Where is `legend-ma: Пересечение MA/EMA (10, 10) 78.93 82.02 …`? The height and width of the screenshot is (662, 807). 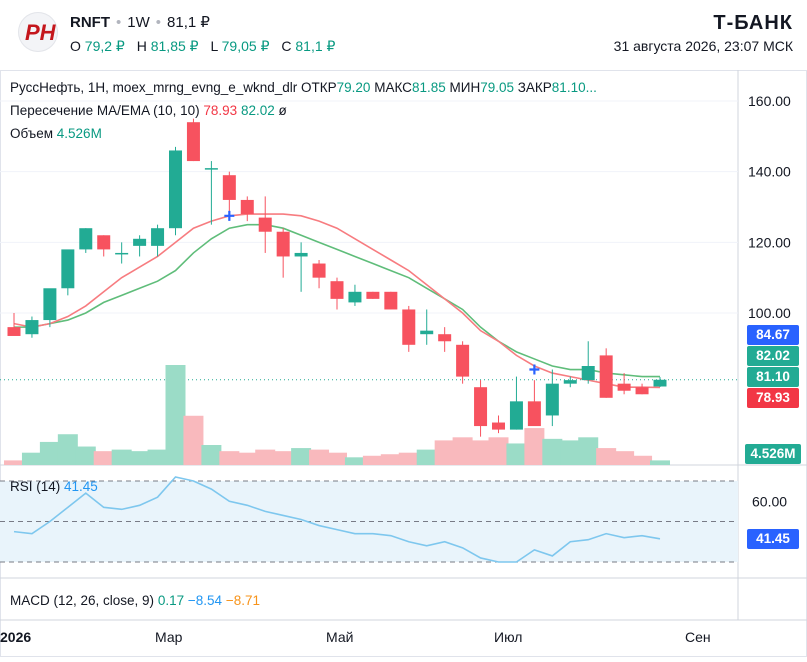 legend-ma: Пересечение MA/EMA (10, 10) 78.93 82.02 … is located at coordinates (148, 110).